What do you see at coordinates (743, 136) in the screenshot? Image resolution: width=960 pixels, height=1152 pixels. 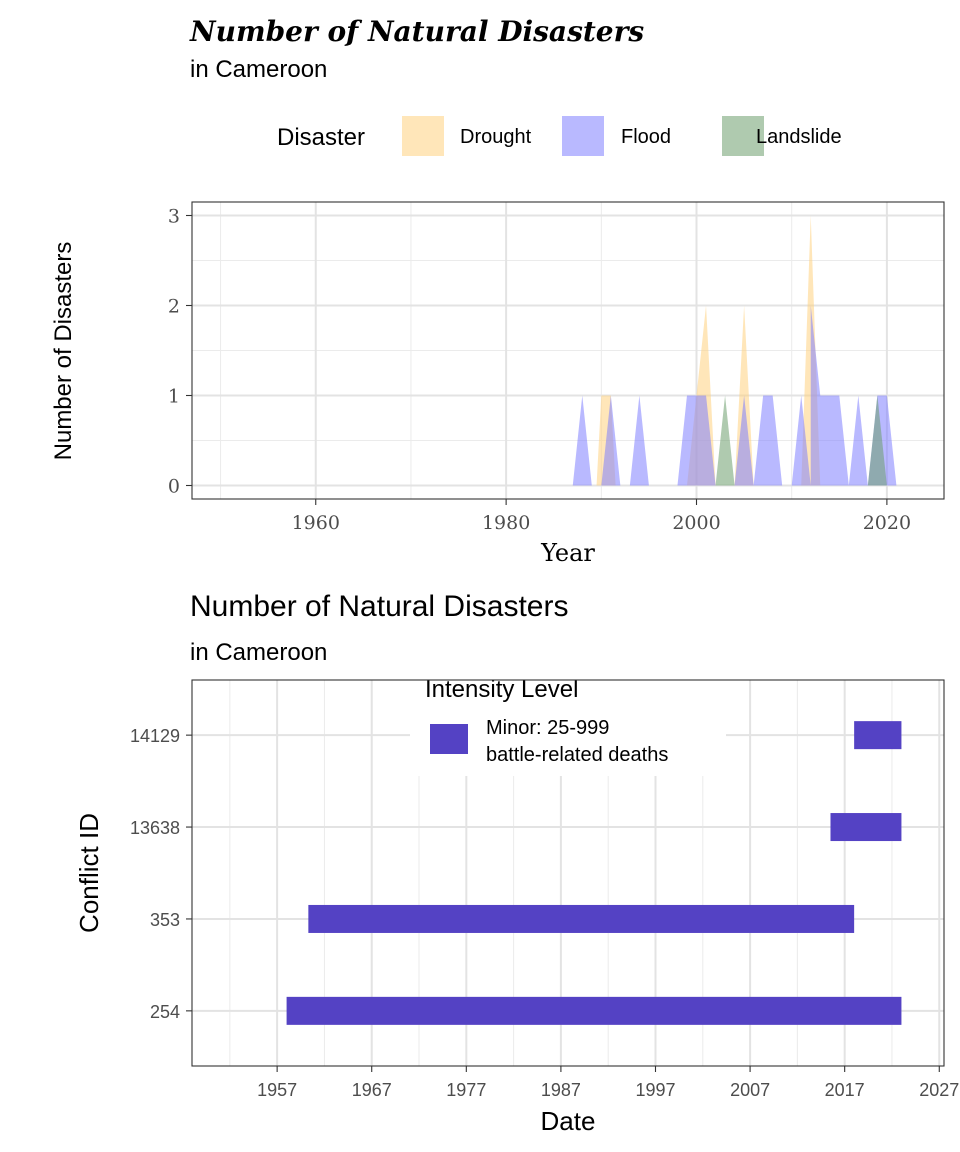 I see `legend-swatch-landslide` at bounding box center [743, 136].